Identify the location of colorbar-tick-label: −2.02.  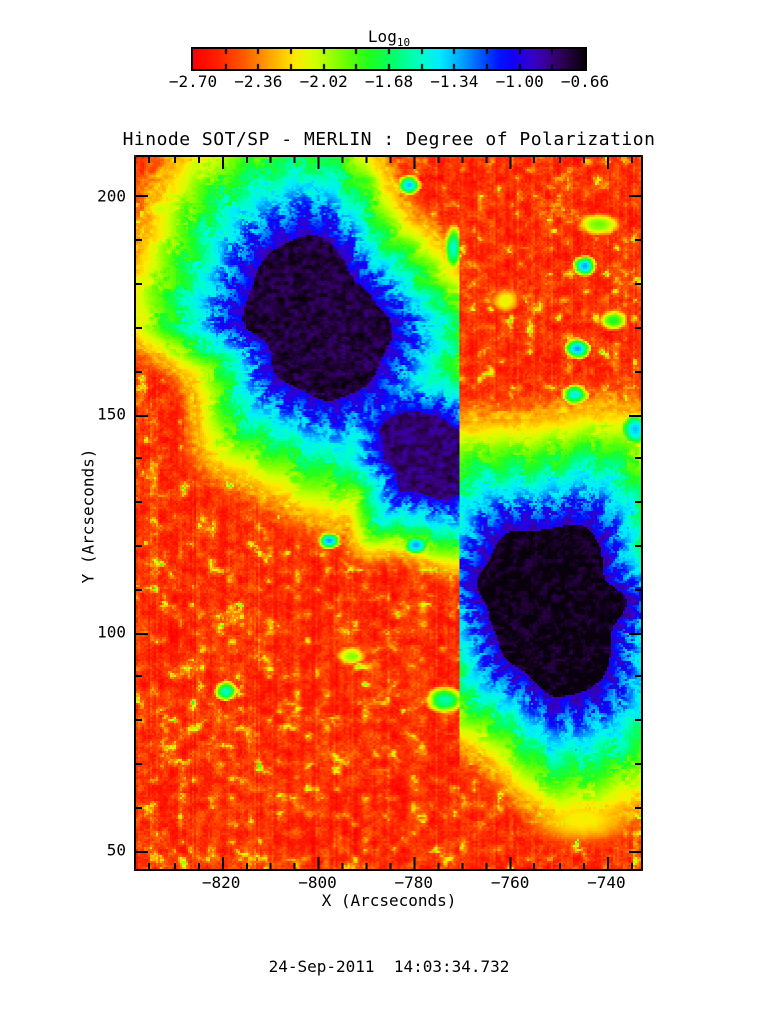
(323, 81).